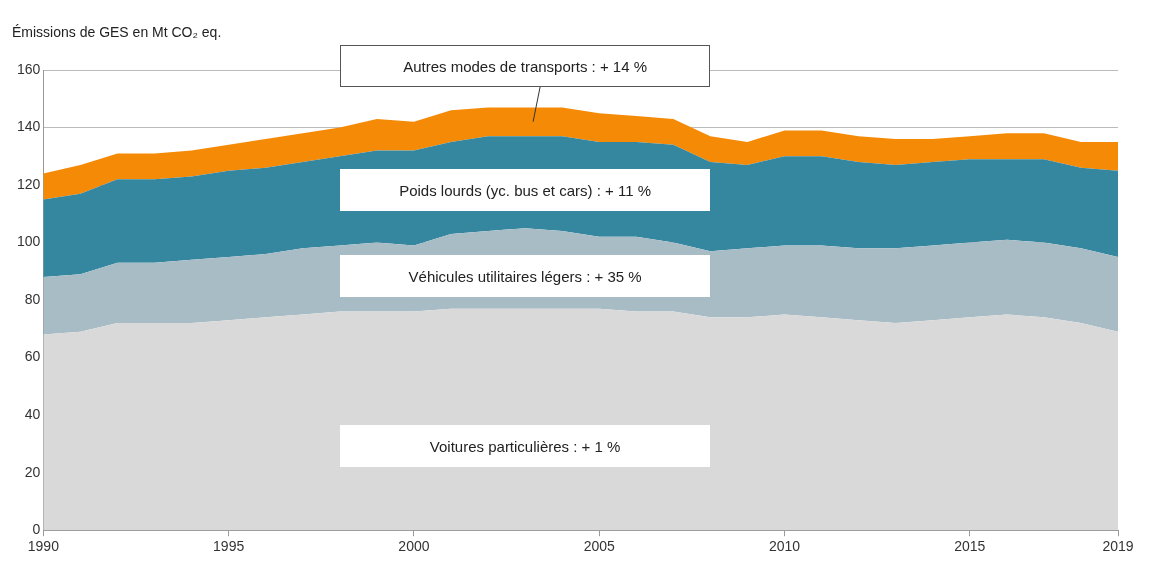  I want to click on x-tick-label: 2000, so click(414, 546).